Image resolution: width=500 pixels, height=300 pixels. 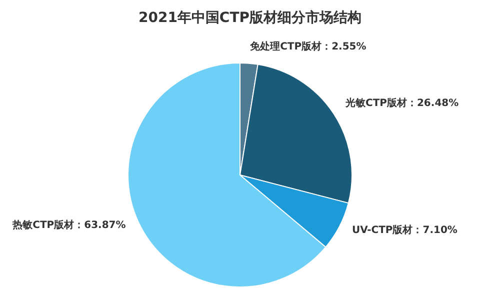 What do you see at coordinates (401, 103) in the screenshot?
I see `slice-label: 光敏CTP版材：26.48%` at bounding box center [401, 103].